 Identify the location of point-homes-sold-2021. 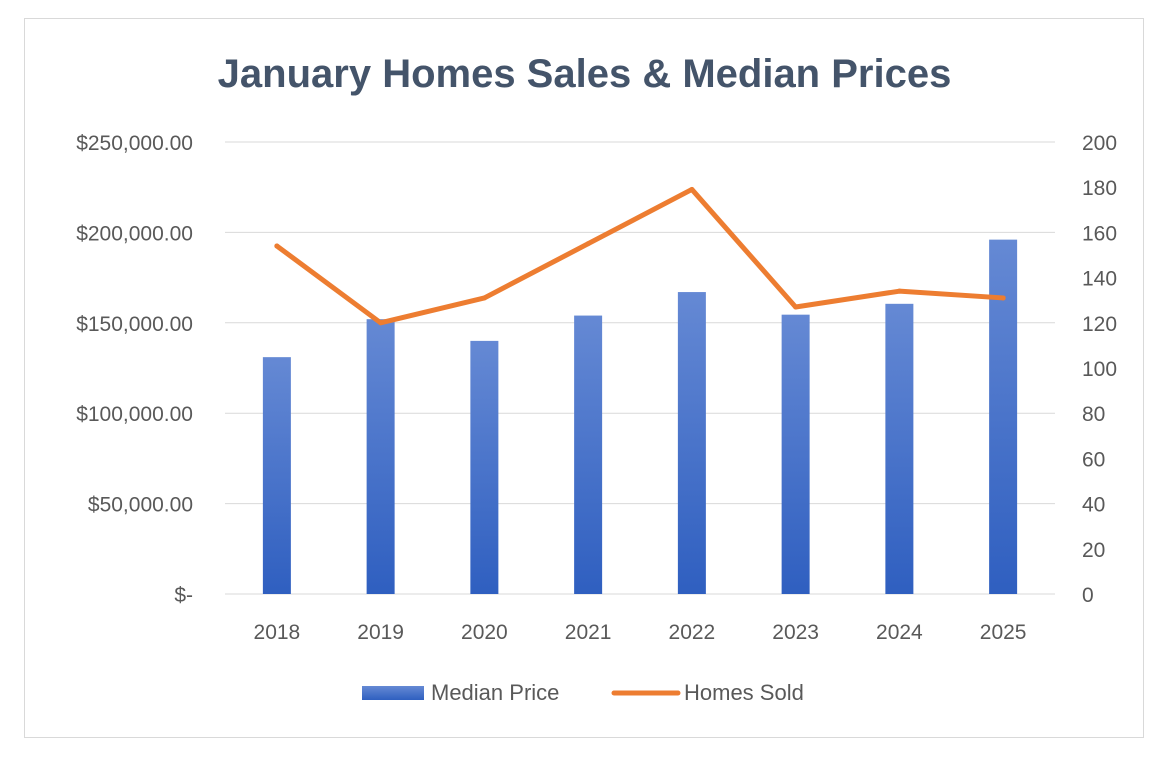
(588, 244).